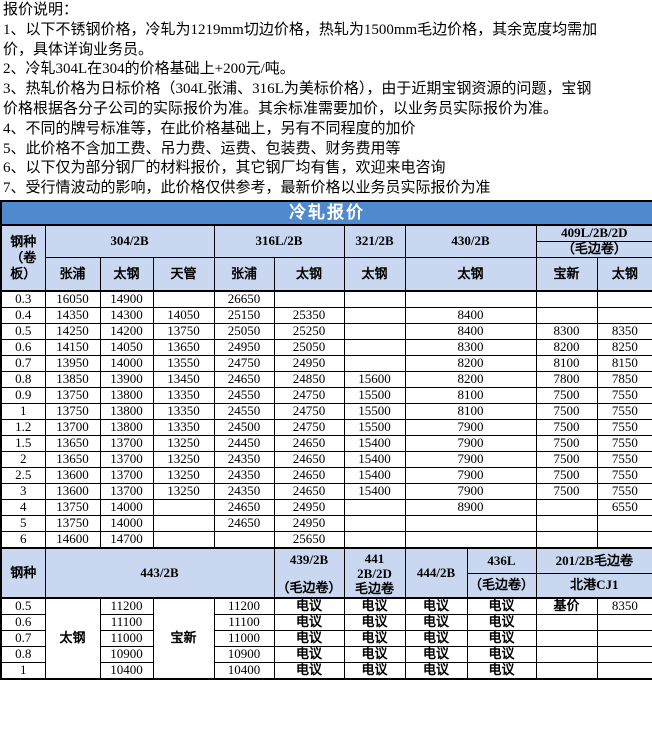  I want to click on note-line: 7、受行情波动的影响，此价格仅供参考，最新价格以业务员实际报价为准, so click(247, 188).